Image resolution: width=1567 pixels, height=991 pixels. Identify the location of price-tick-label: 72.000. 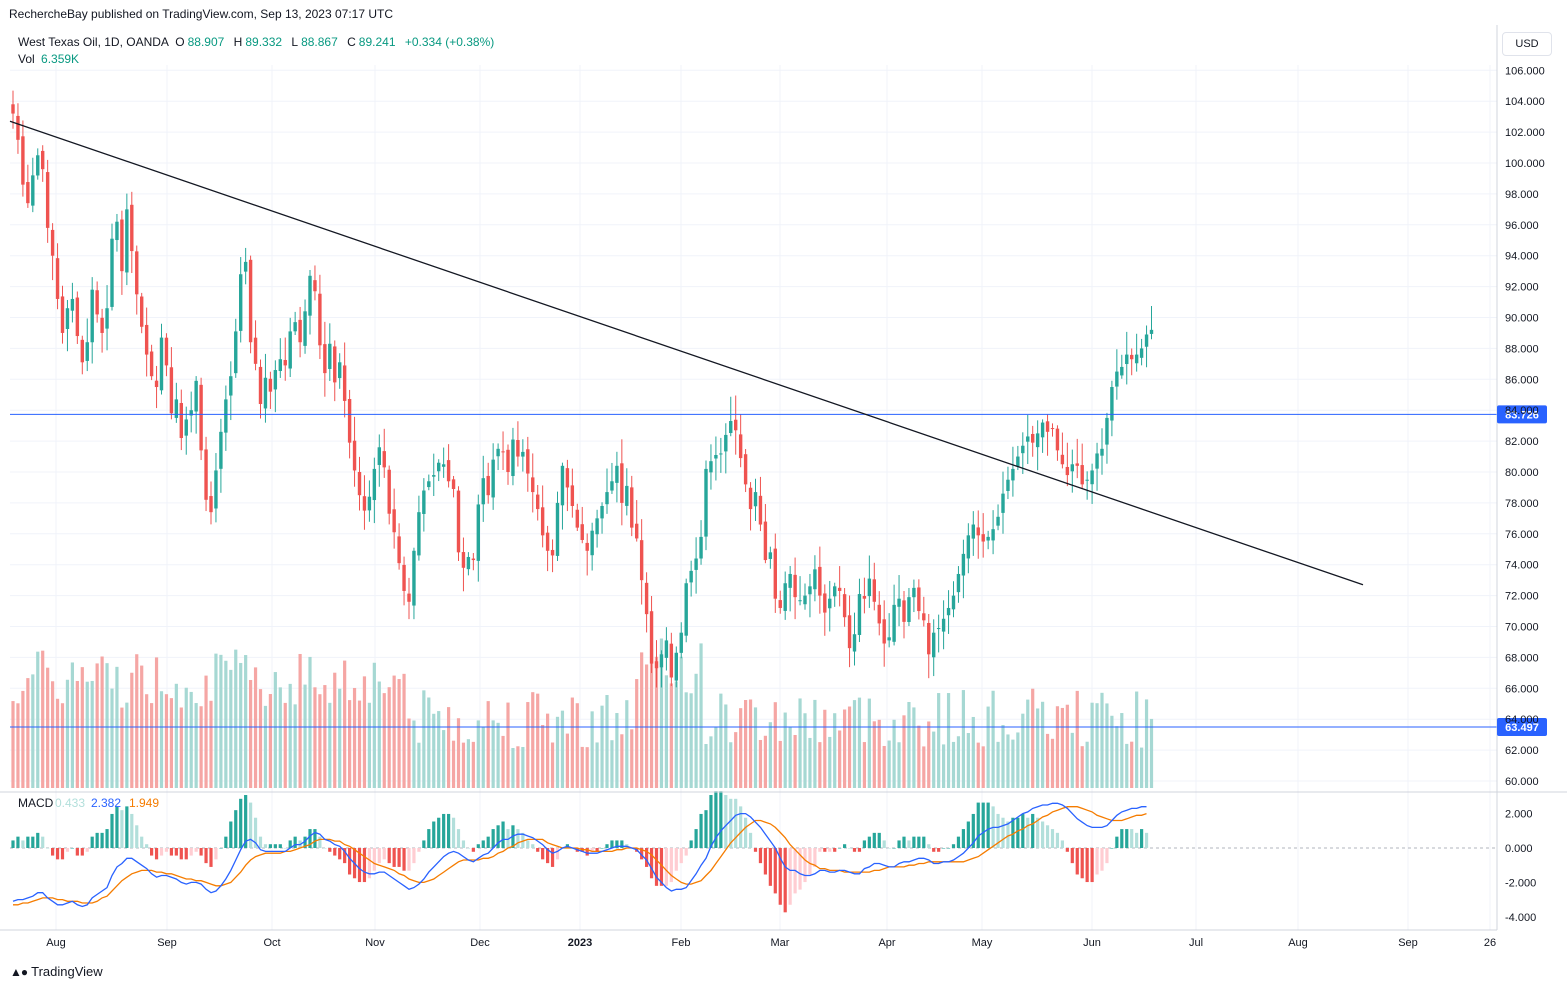
(1522, 597).